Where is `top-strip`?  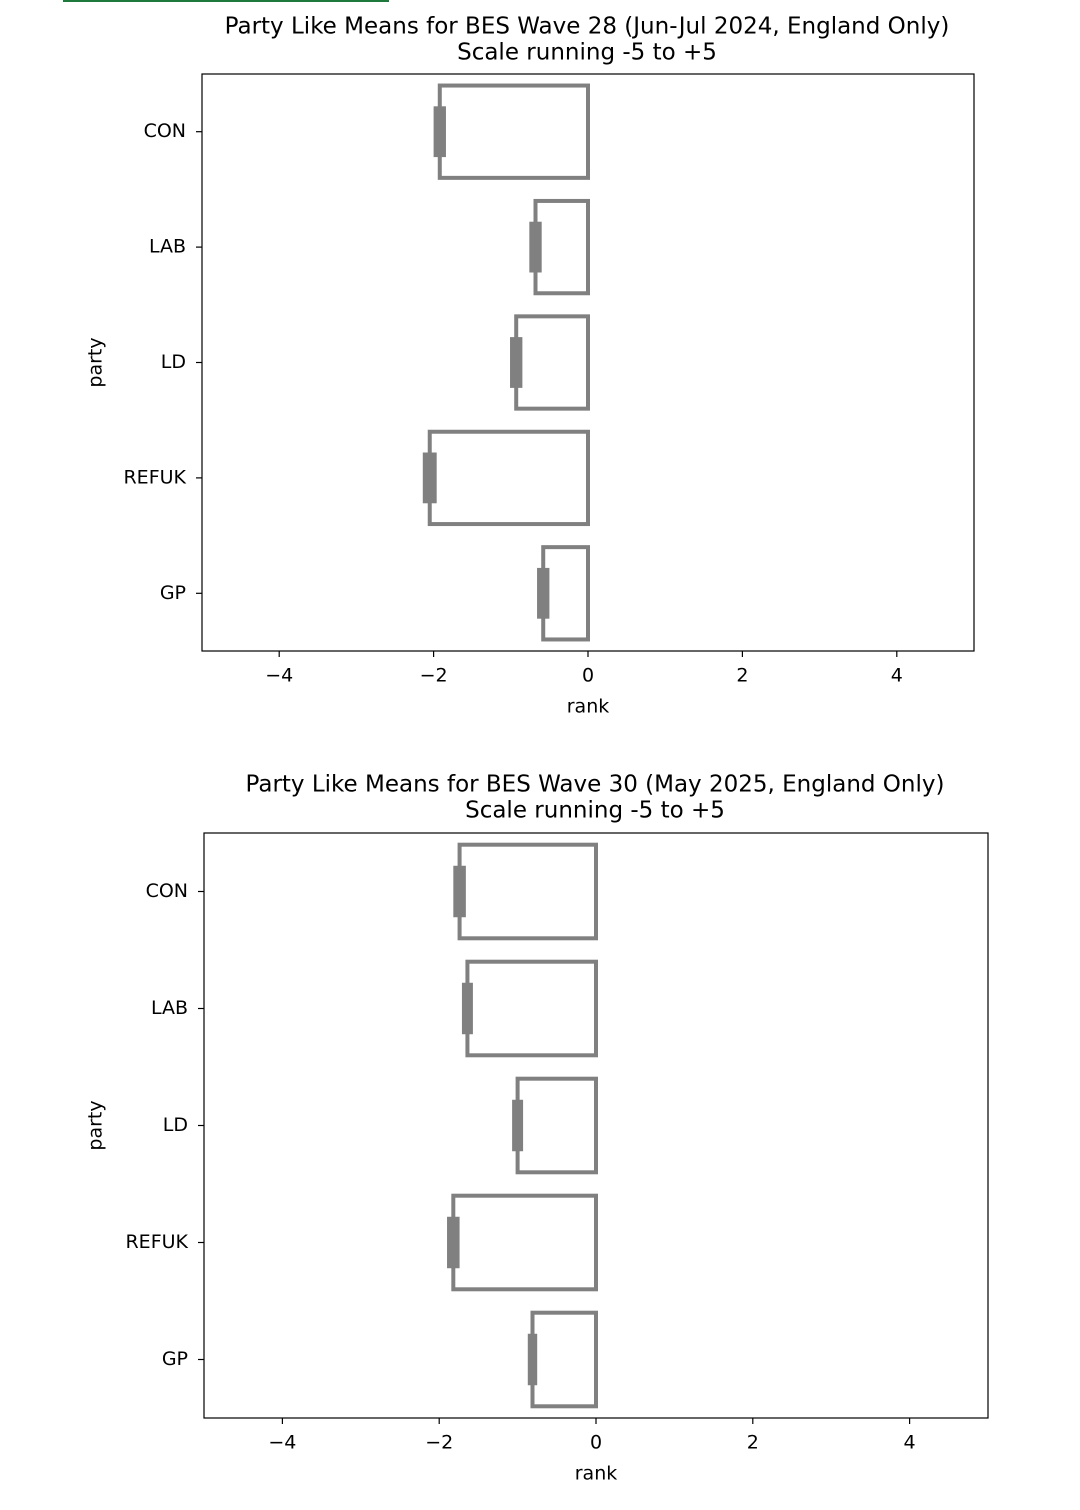 top-strip is located at coordinates (226, 1).